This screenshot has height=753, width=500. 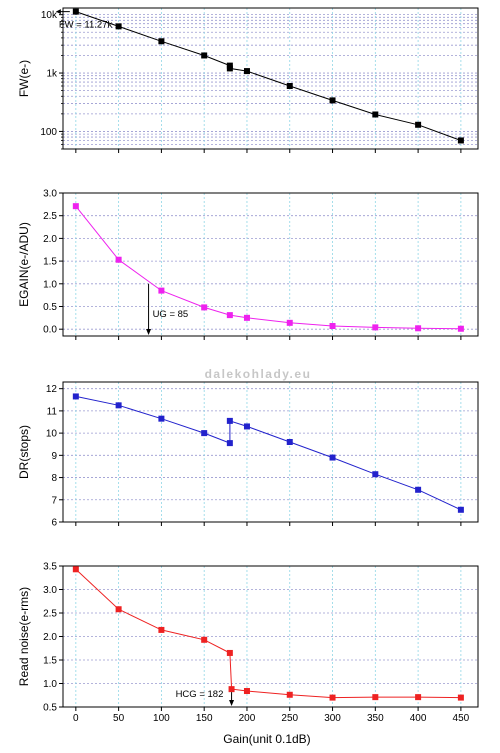 I want to click on y-tick-label: 100, so click(x=48, y=132).